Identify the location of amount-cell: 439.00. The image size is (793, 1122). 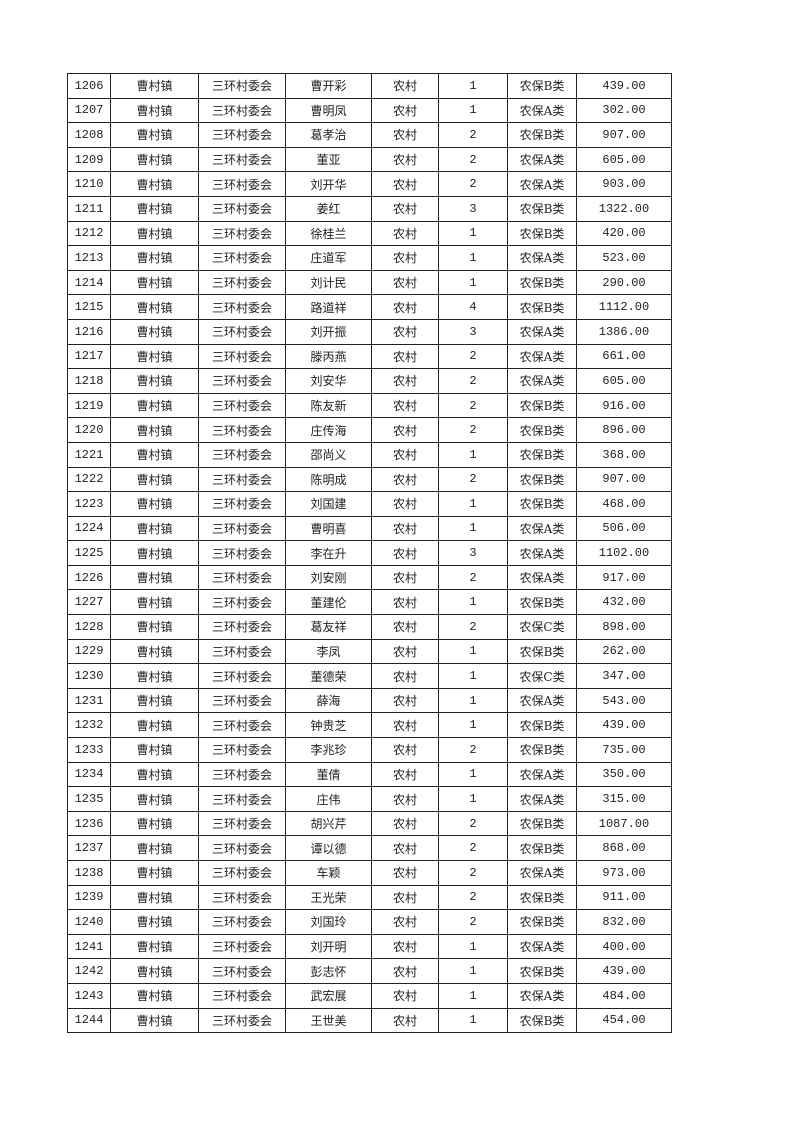
(624, 86).